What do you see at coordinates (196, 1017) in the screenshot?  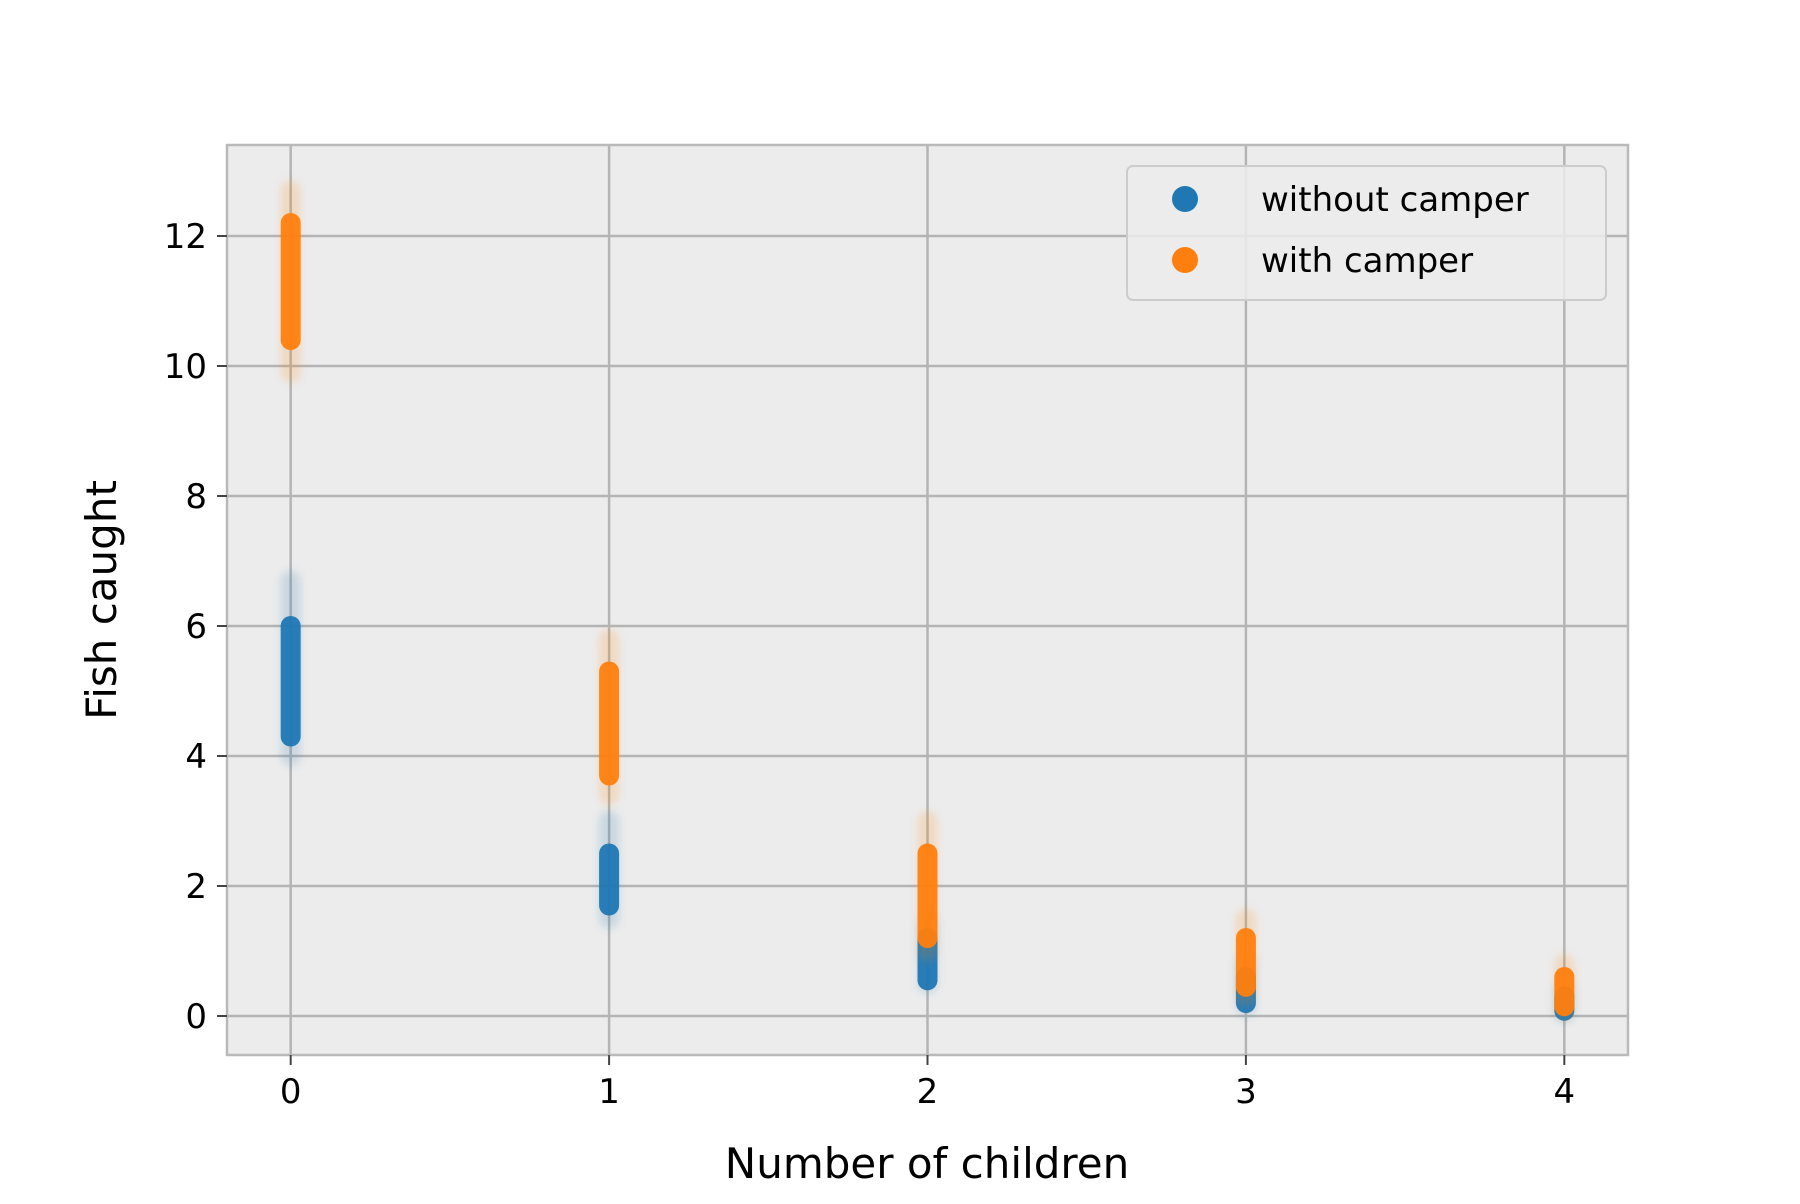 I see `y-tick-label: 0` at bounding box center [196, 1017].